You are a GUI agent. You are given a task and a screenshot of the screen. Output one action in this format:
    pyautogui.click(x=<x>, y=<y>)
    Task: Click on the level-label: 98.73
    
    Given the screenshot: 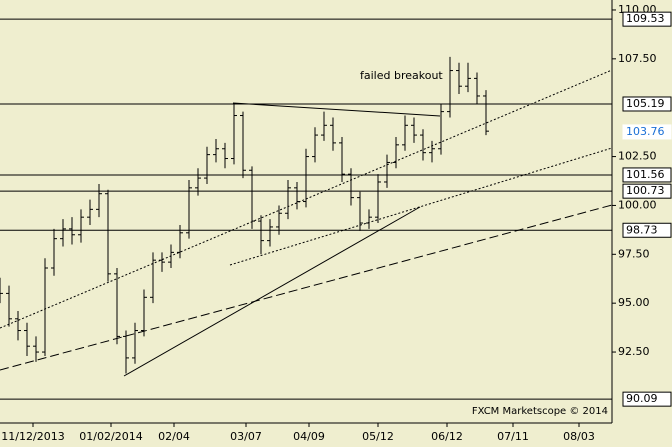 What is the action you would take?
    pyautogui.click(x=642, y=229)
    